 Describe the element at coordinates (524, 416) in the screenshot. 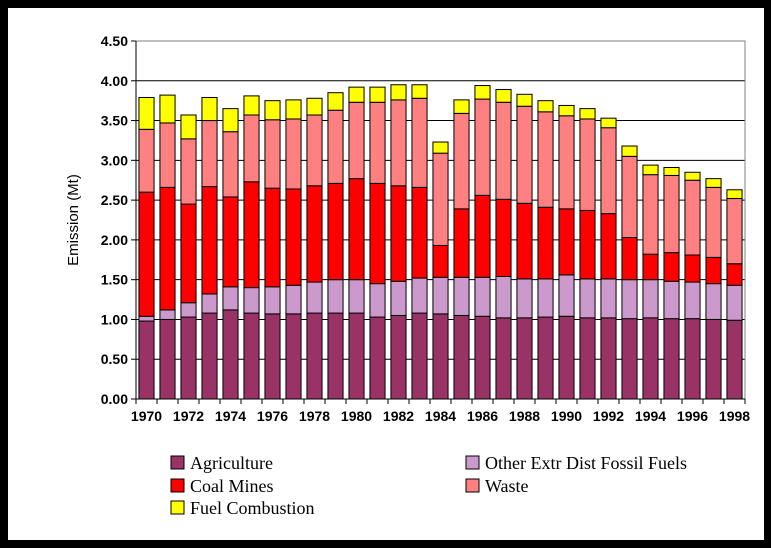

I see `x-tick-label: 1988` at that location.